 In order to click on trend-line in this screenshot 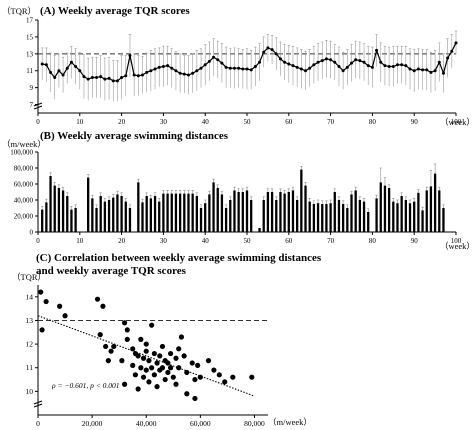, I will do `click(146, 356)`.